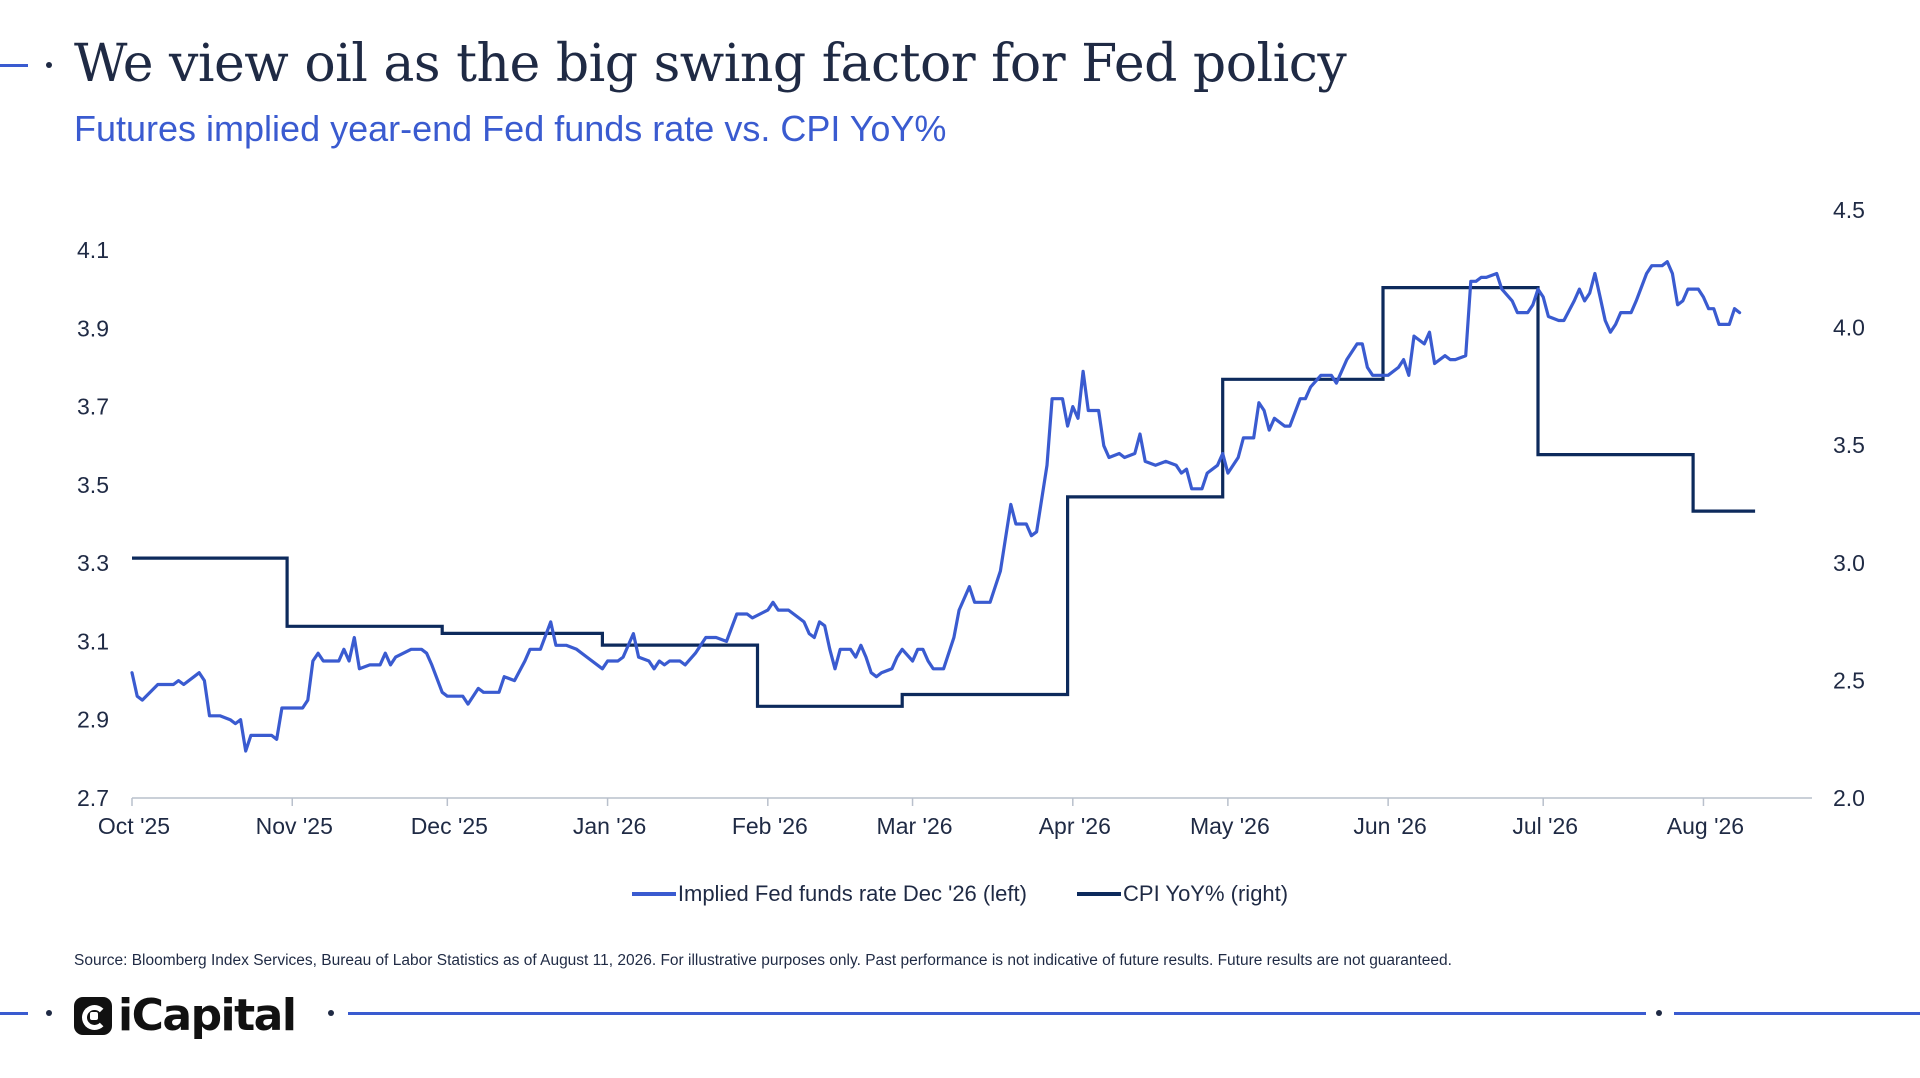  Describe the element at coordinates (1206, 893) in the screenshot. I see `legend-label-cpi: CPI YoY% (right)` at that location.